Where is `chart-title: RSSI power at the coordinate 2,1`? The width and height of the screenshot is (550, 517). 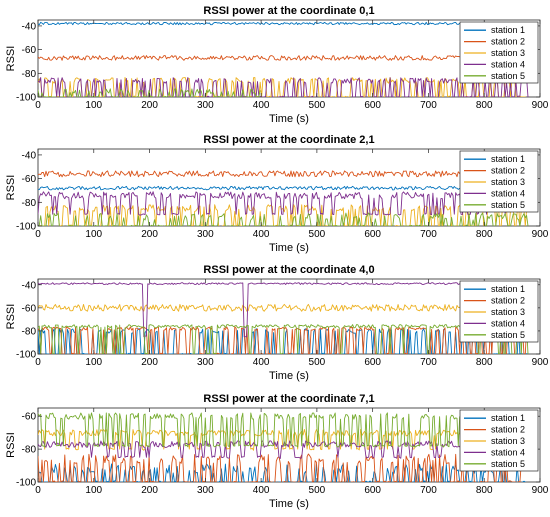
chart-title: RSSI power at the coordinate 2,1 is located at coordinates (288, 140).